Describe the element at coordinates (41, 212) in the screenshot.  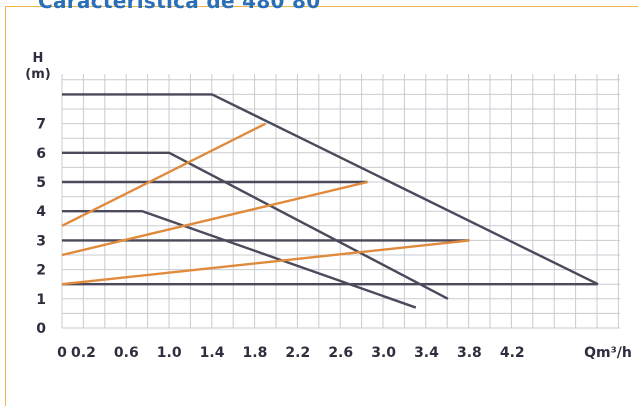
I see `y-tick-label: 4` at that location.